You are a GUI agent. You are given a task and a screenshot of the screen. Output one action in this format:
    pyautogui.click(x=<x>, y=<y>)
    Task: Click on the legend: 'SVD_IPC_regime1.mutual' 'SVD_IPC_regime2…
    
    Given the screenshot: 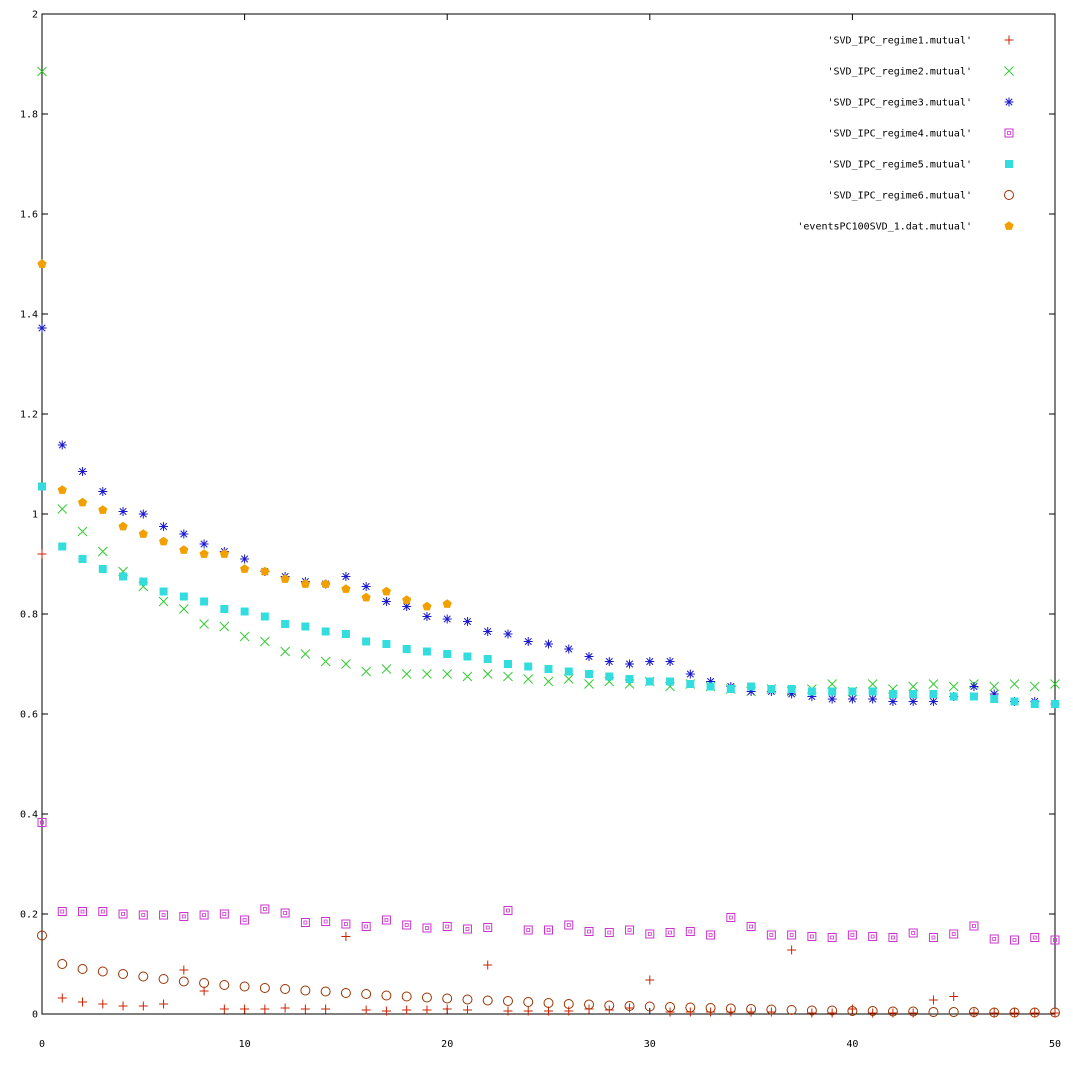 What is the action you would take?
    pyautogui.click(x=905, y=134)
    